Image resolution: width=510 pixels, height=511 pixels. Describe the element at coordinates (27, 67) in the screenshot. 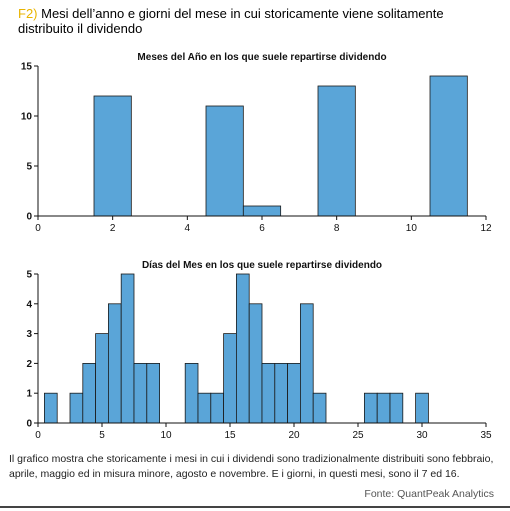

I see `y-tick-label: 15` at that location.